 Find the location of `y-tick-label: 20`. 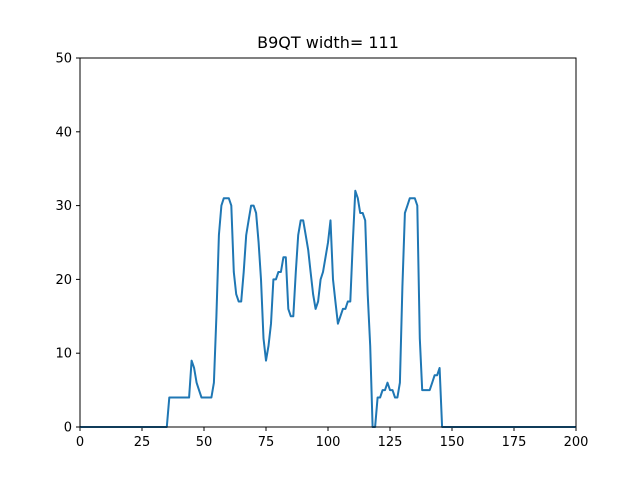

y-tick-label: 20 is located at coordinates (63, 280).